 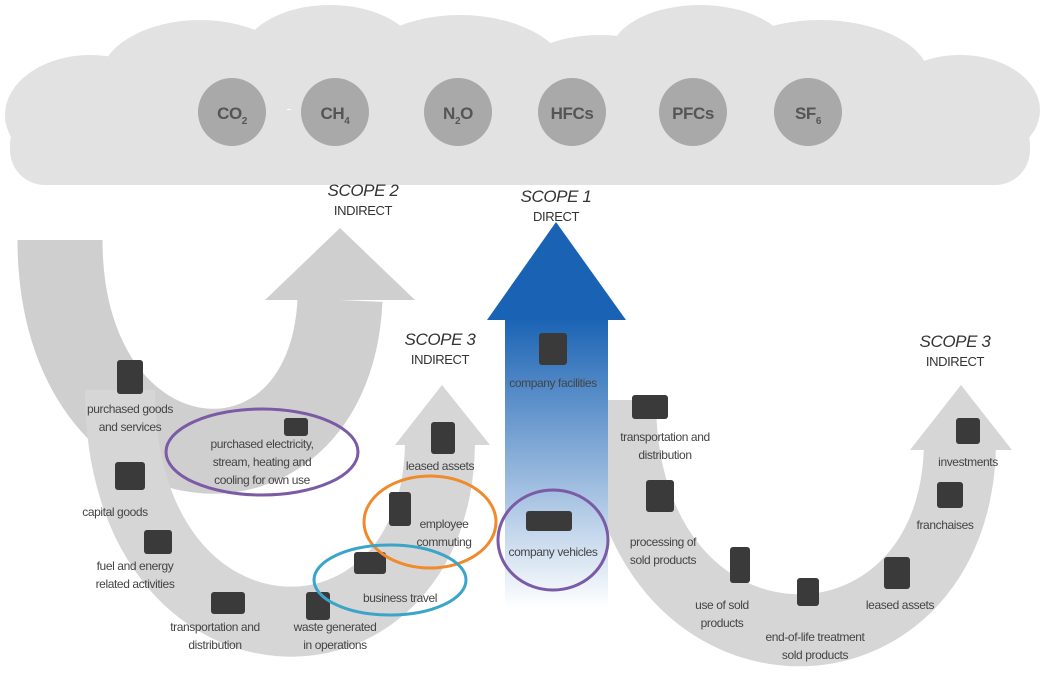 I want to click on gas-label: CH4, so click(x=336, y=115).